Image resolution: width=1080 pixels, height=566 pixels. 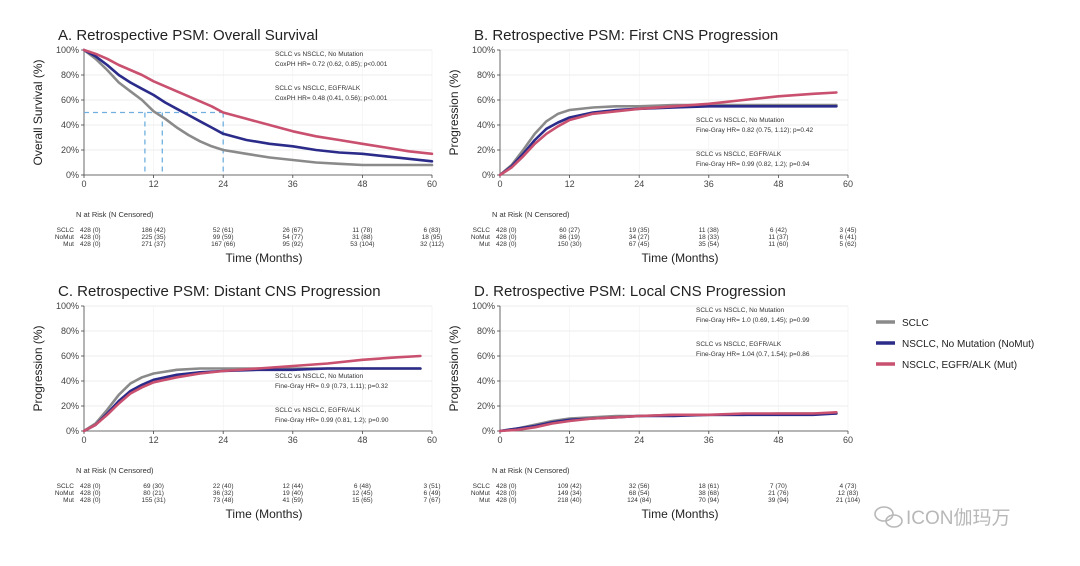 I want to click on risk-cell: 12 (83), so click(x=848, y=493).